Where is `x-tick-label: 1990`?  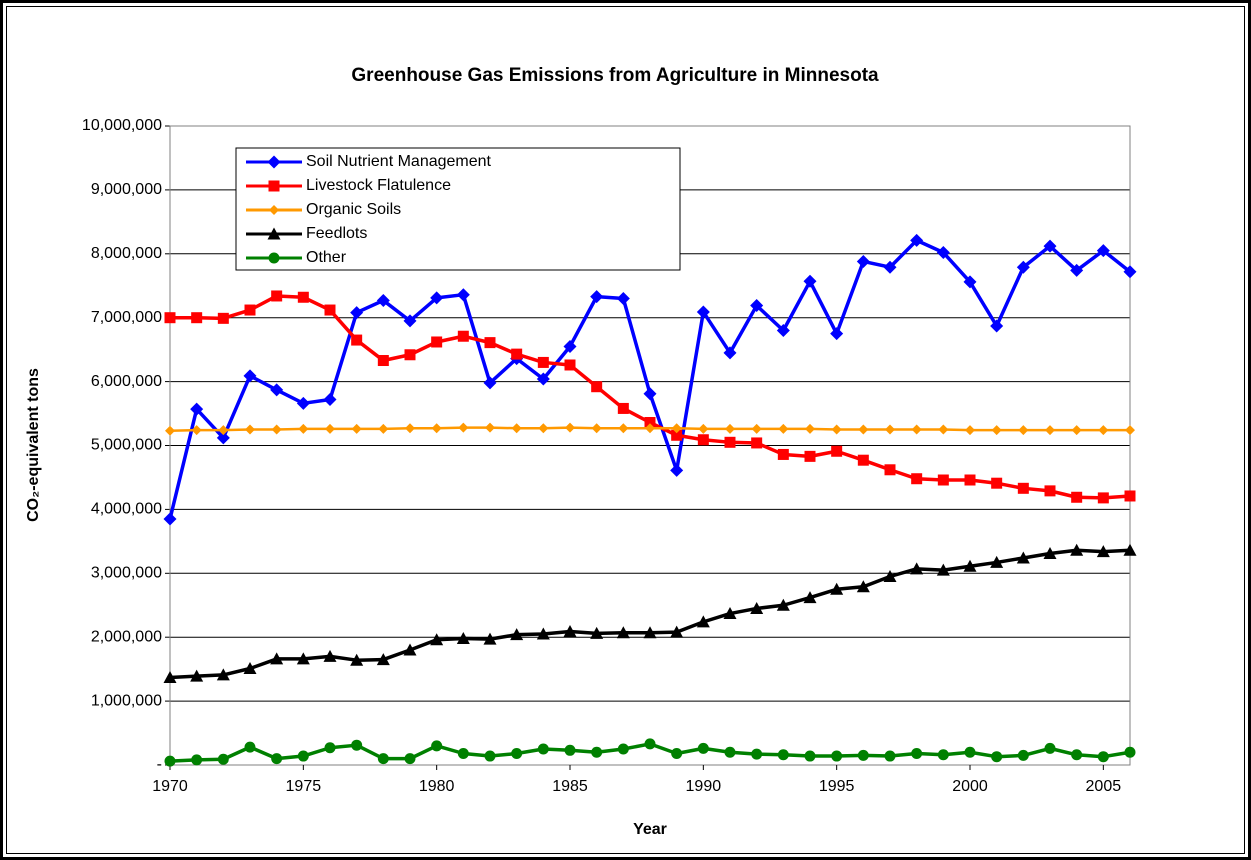 x-tick-label: 1990 is located at coordinates (704, 786).